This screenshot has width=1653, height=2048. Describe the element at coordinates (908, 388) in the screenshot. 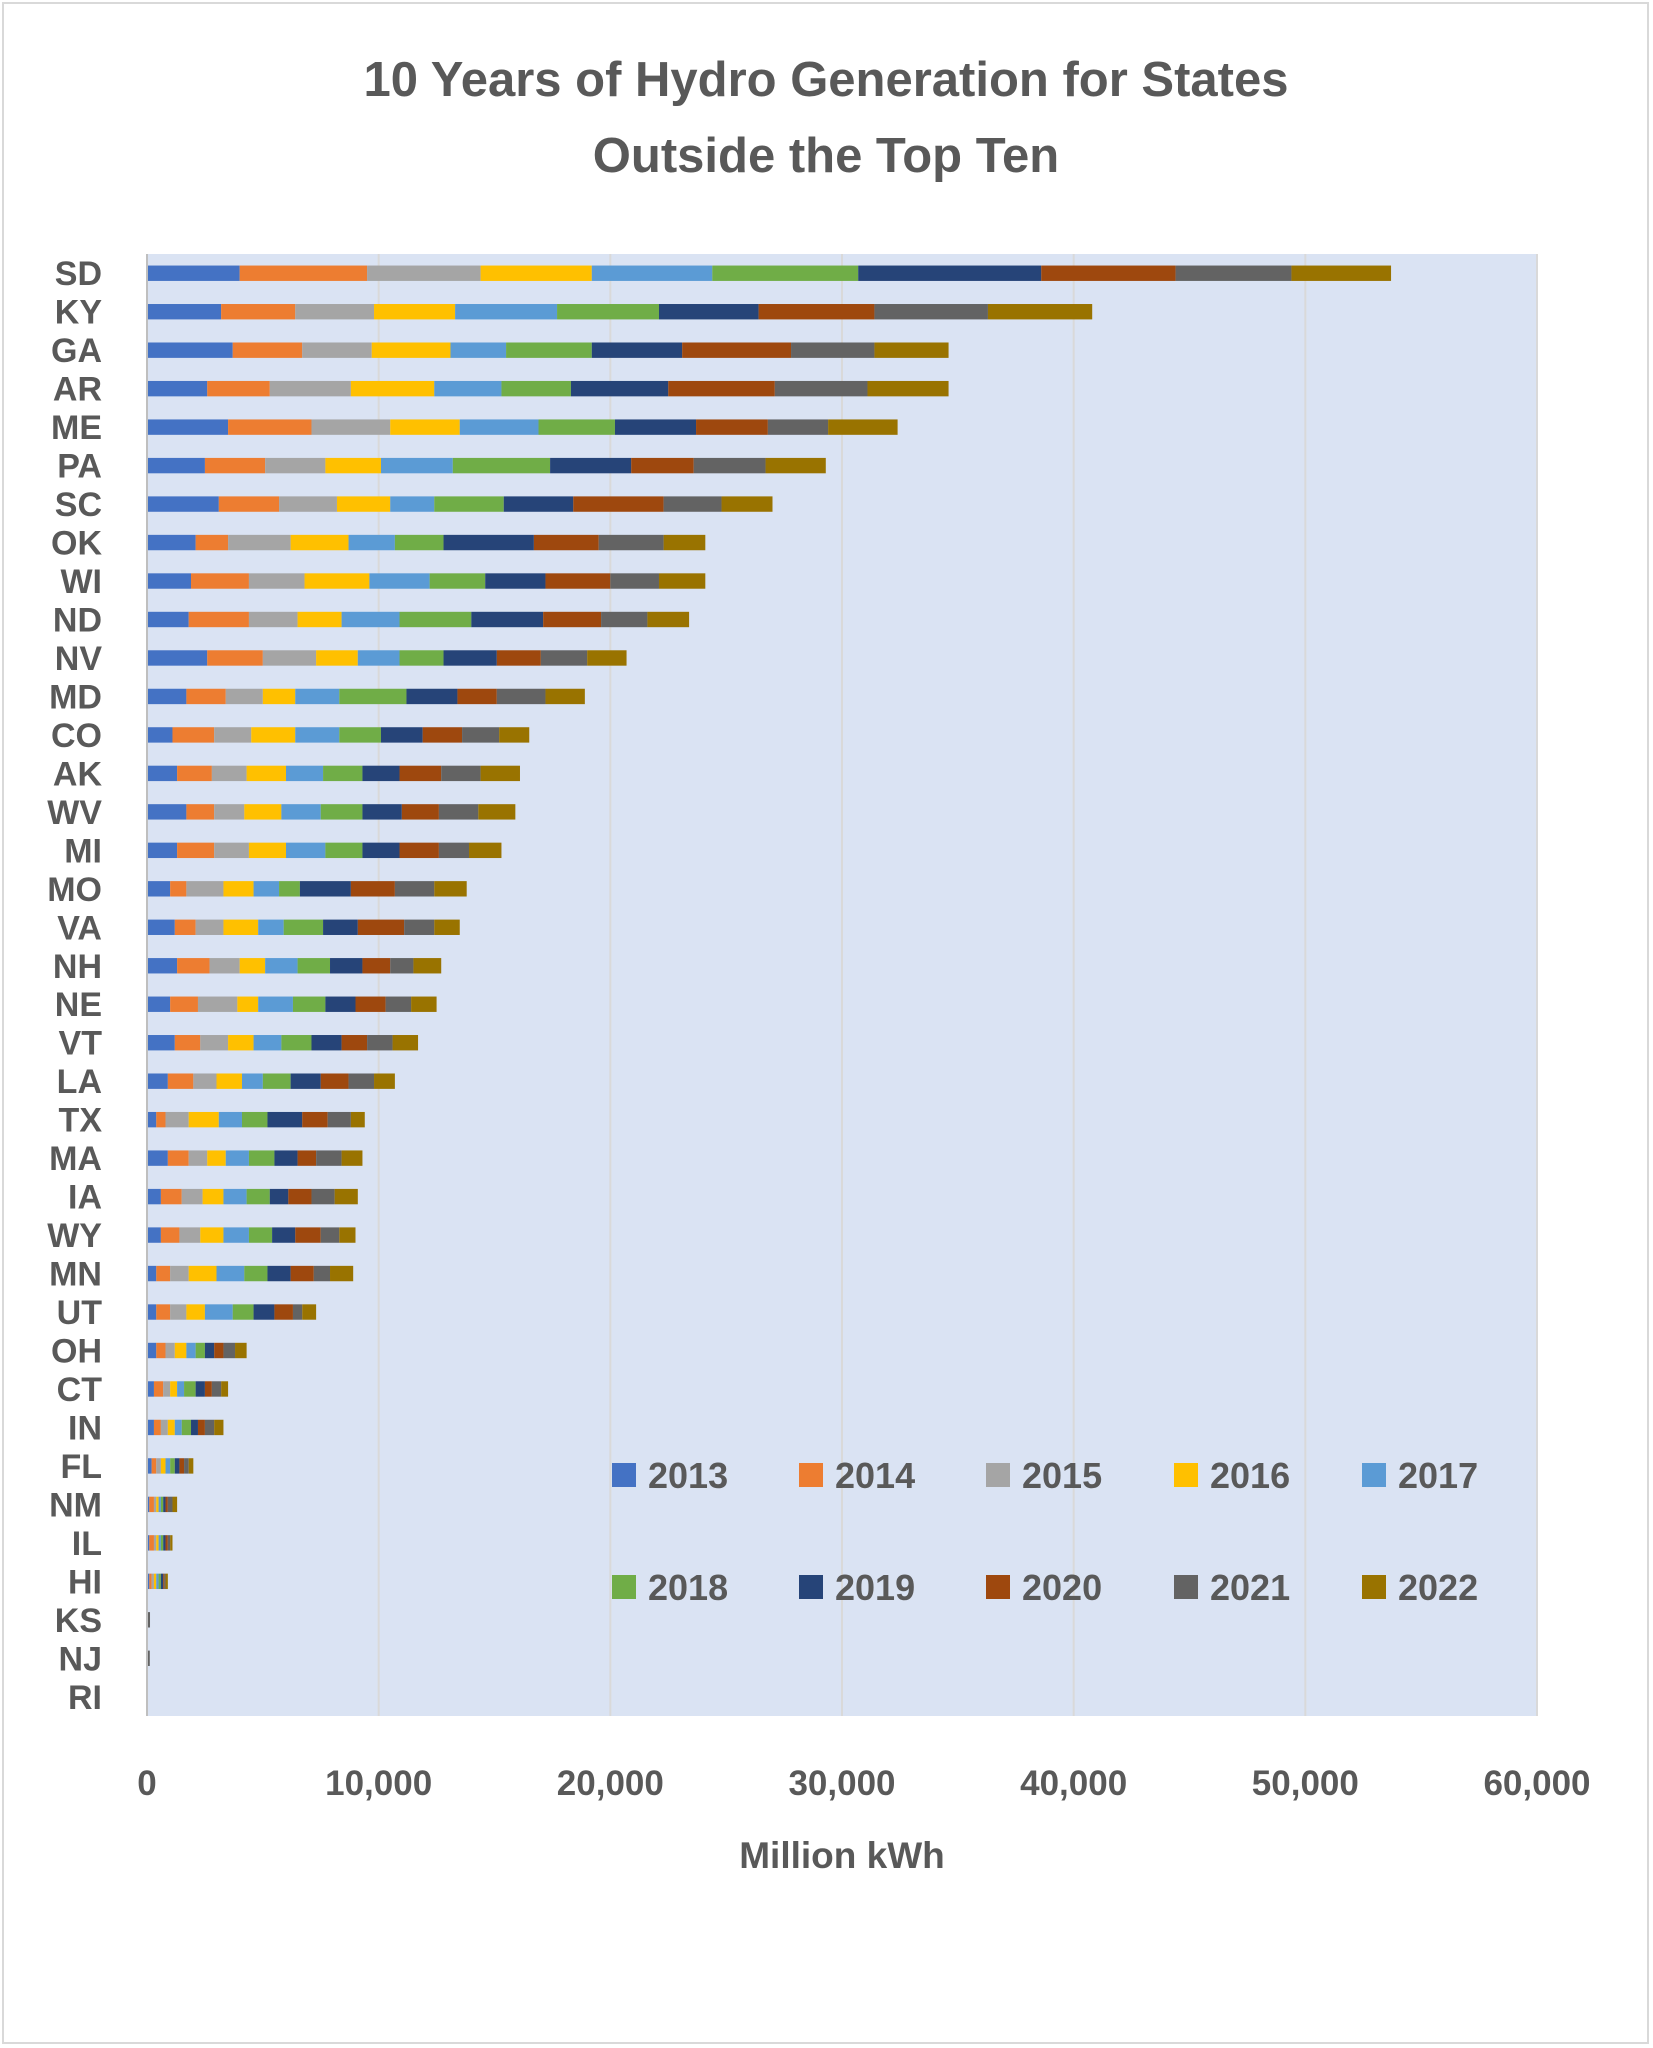

I see `bar-segment-AR-2022` at that location.